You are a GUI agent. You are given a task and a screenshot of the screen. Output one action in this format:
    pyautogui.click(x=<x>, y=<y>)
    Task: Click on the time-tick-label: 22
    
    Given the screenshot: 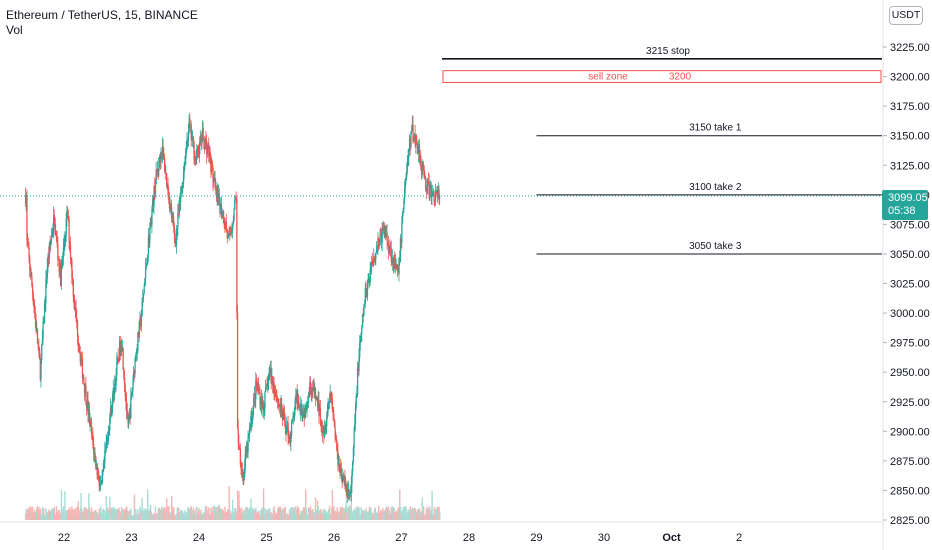 What is the action you would take?
    pyautogui.click(x=64, y=538)
    